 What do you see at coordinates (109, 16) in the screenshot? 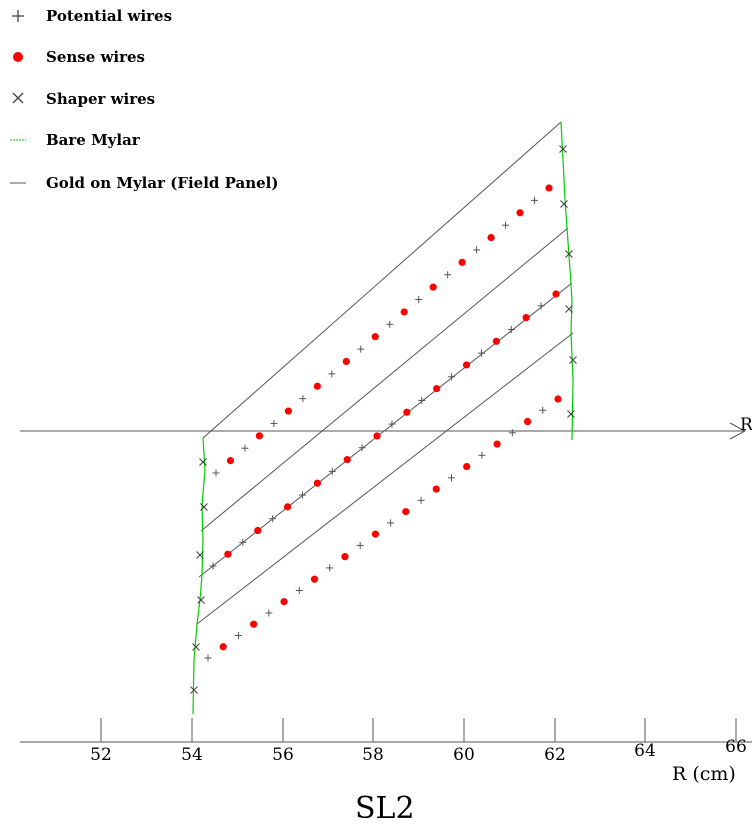
I see `legend-potential-label: Potential wires` at bounding box center [109, 16].